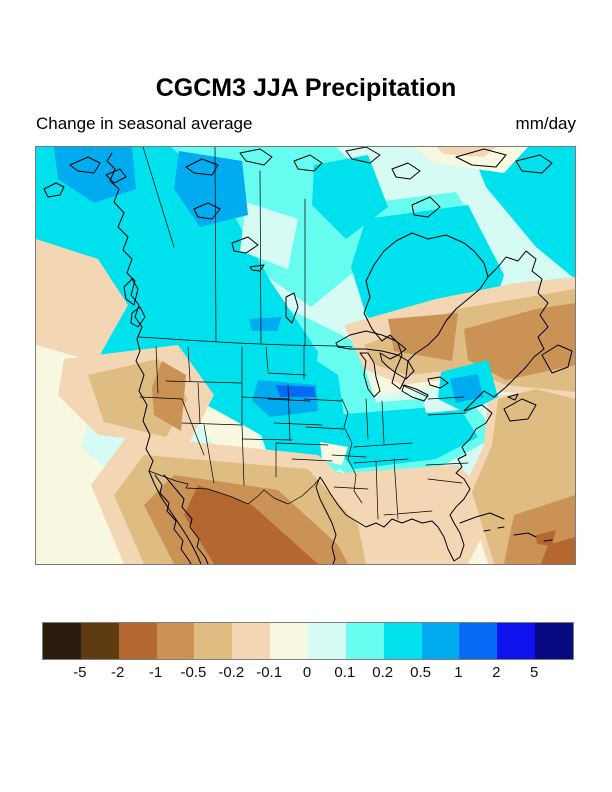 This screenshot has height=792, width=612. I want to click on colorbar-wrap: -5 -2 -1 -0.5 -0.2 -0.1 0 0.1 0.2 0.5 1 2 5, so click(308, 652).